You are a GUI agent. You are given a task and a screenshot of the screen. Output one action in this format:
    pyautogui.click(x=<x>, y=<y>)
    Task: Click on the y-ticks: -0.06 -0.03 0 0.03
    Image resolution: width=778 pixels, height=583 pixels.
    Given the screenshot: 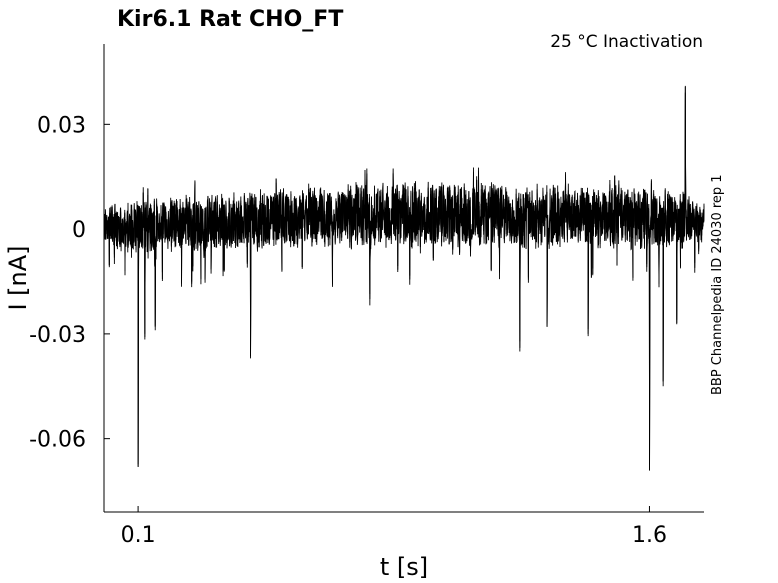 What is the action you would take?
    pyautogui.click(x=69, y=283)
    